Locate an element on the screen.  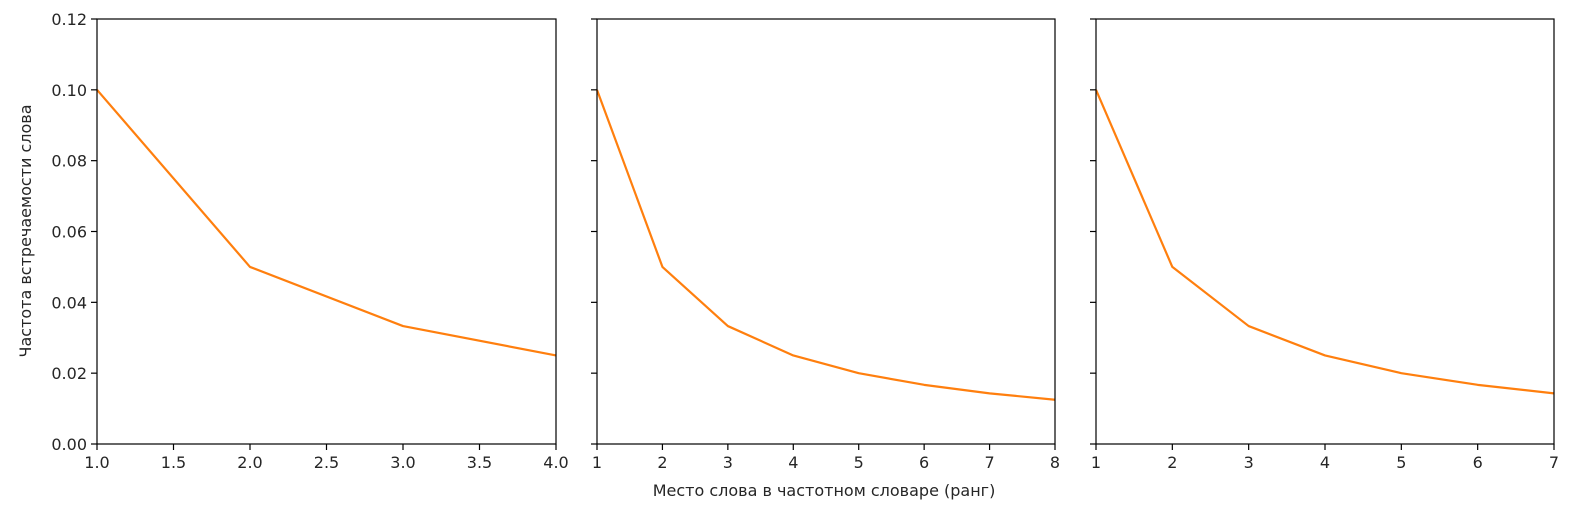
y-tick-label: 0.02 is located at coordinates (69, 373).